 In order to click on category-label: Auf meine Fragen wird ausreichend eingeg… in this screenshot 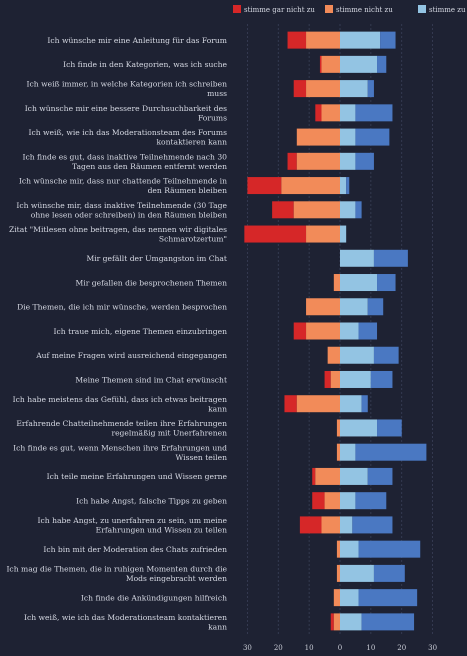, I will do `click(131, 355)`.